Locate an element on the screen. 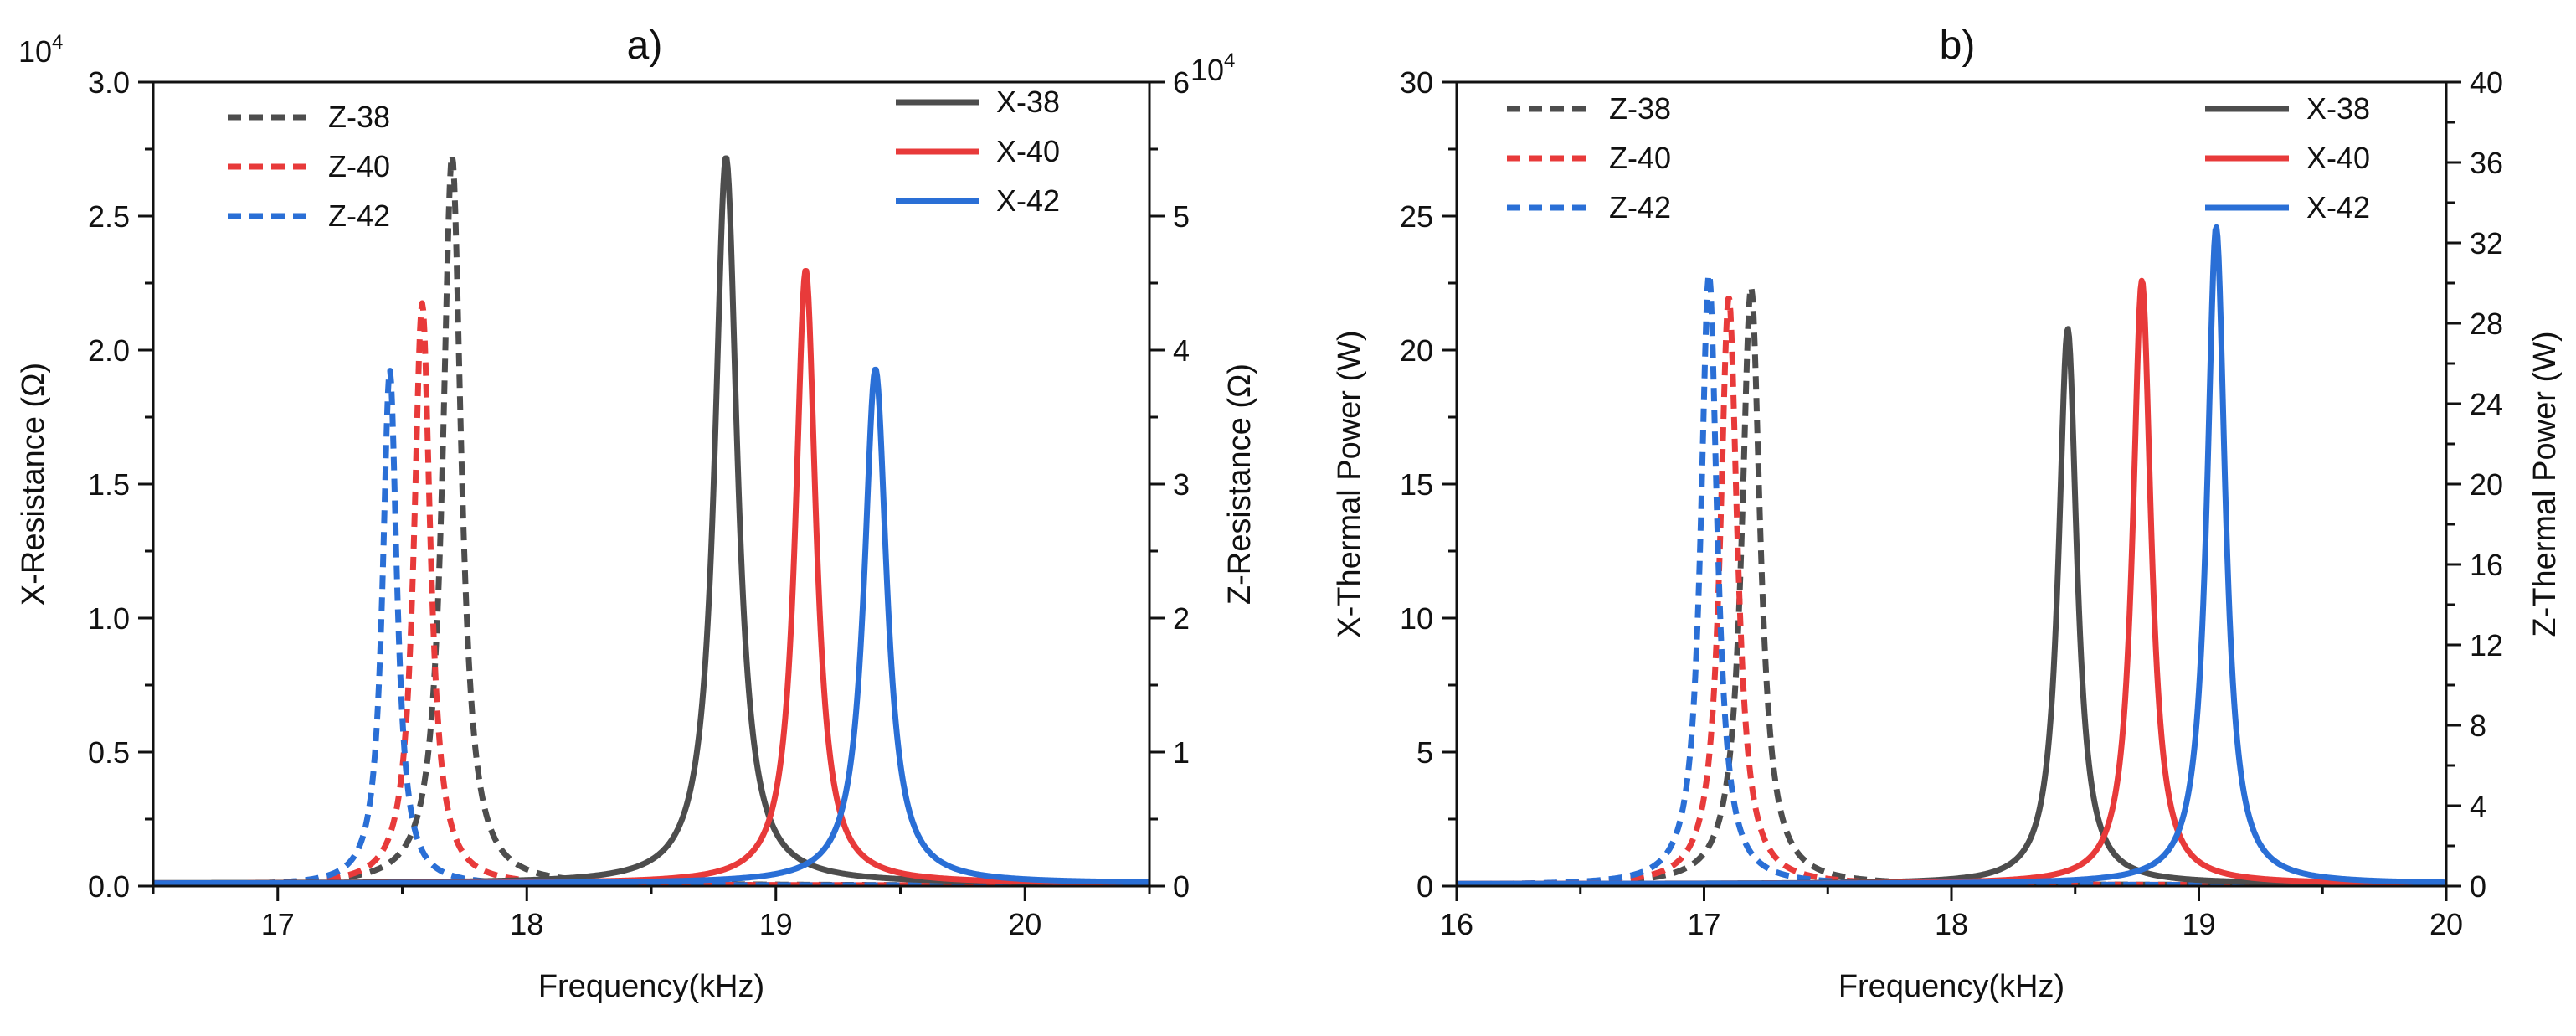 Image resolution: width=2576 pixels, height=1036 pixels. panel-b-right-y-tick-label: 4 is located at coordinates (2478, 806).